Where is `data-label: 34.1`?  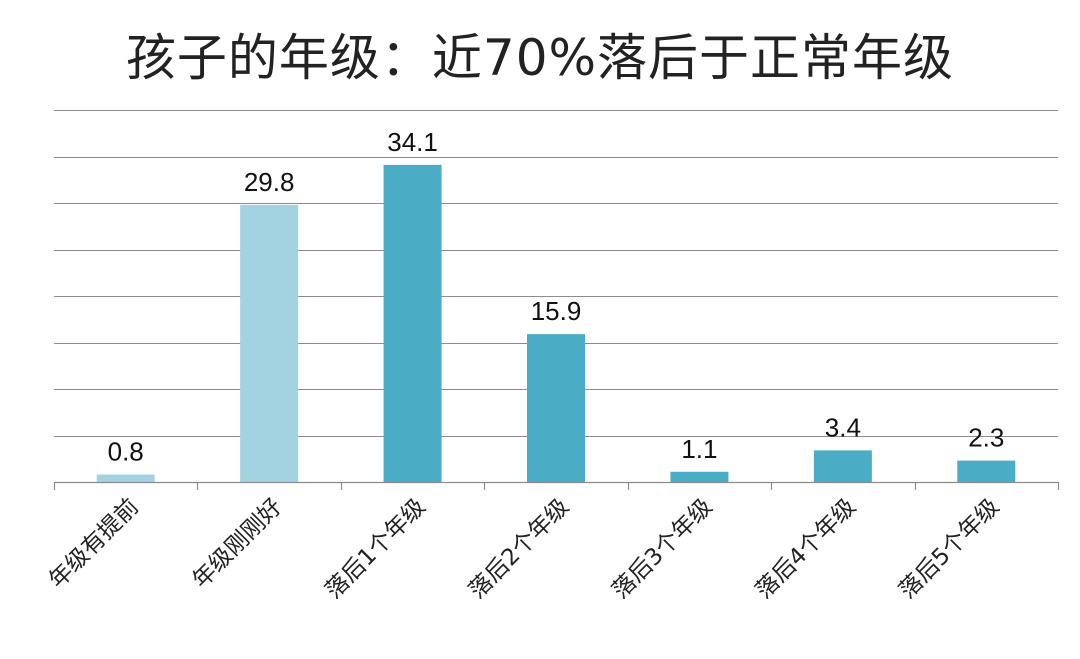 data-label: 34.1 is located at coordinates (412, 142).